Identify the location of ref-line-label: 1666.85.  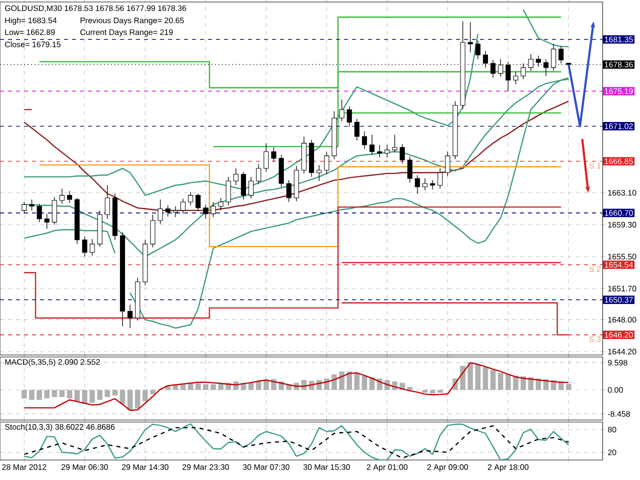
(618, 161).